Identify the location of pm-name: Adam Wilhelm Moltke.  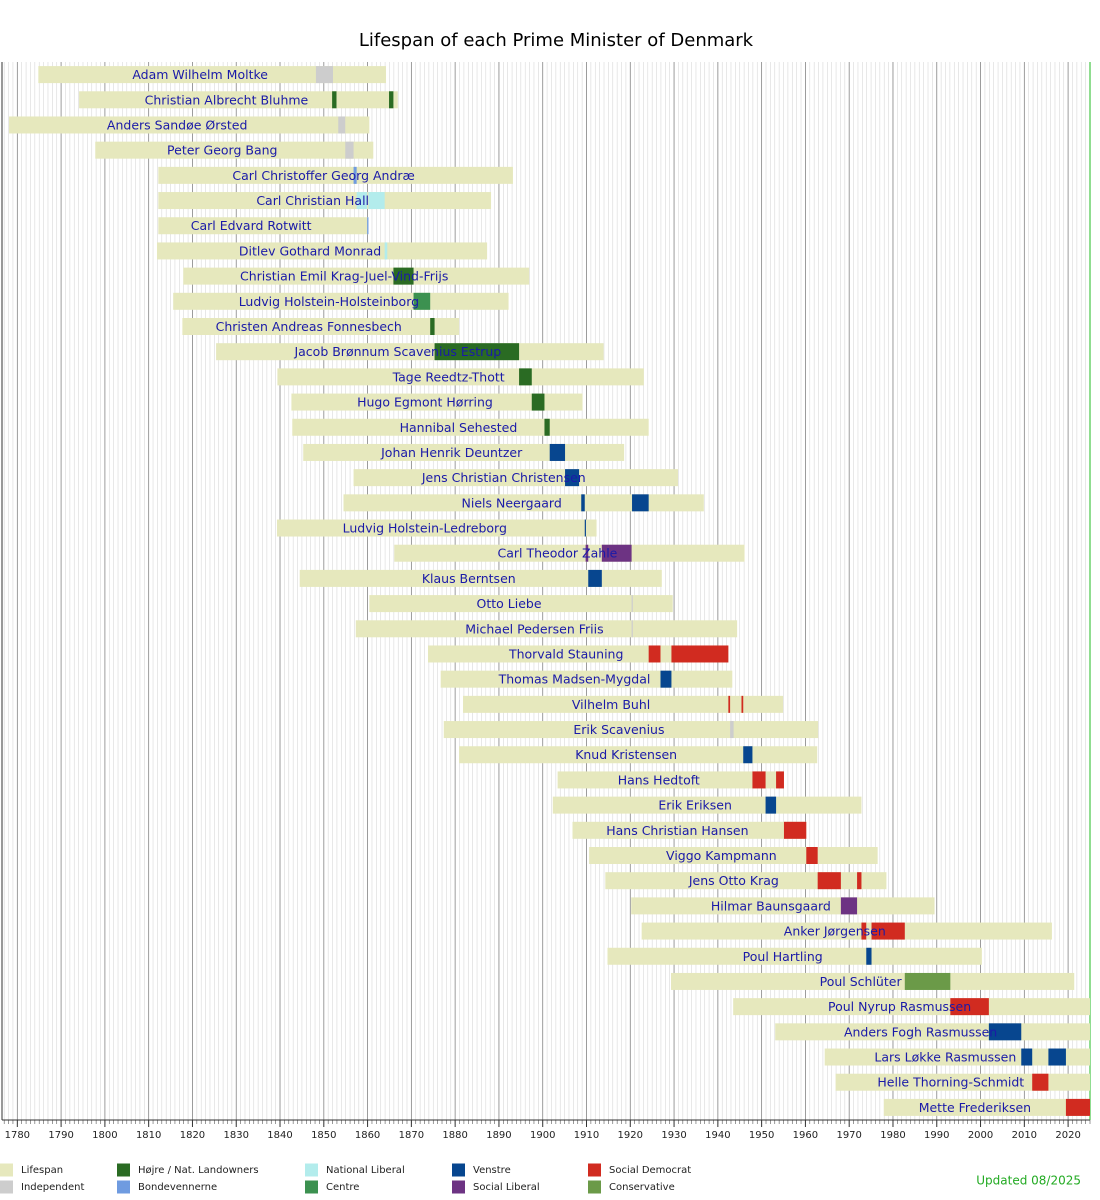
(200, 74).